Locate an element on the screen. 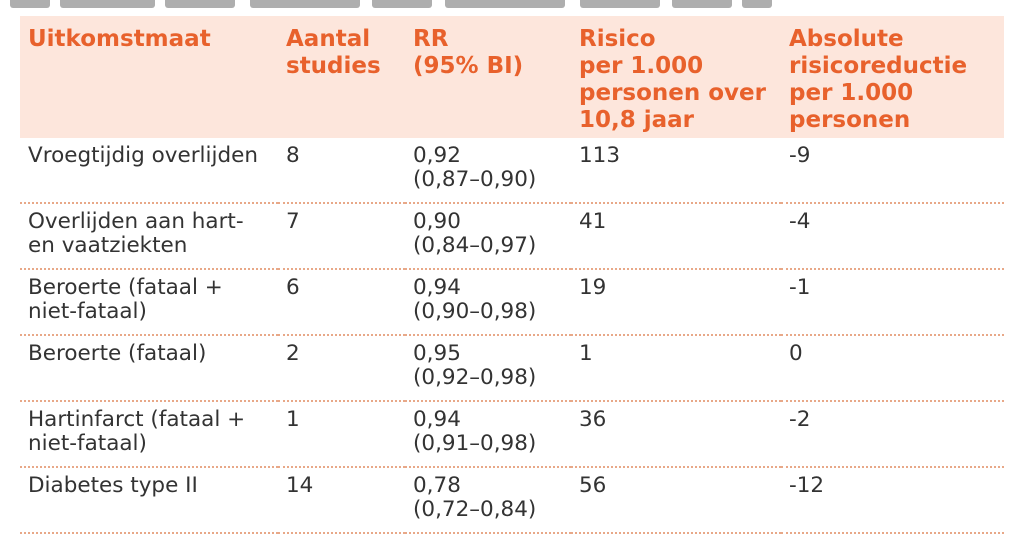 This screenshot has height=542, width=1024. cell-arr: -9 is located at coordinates (892, 171).